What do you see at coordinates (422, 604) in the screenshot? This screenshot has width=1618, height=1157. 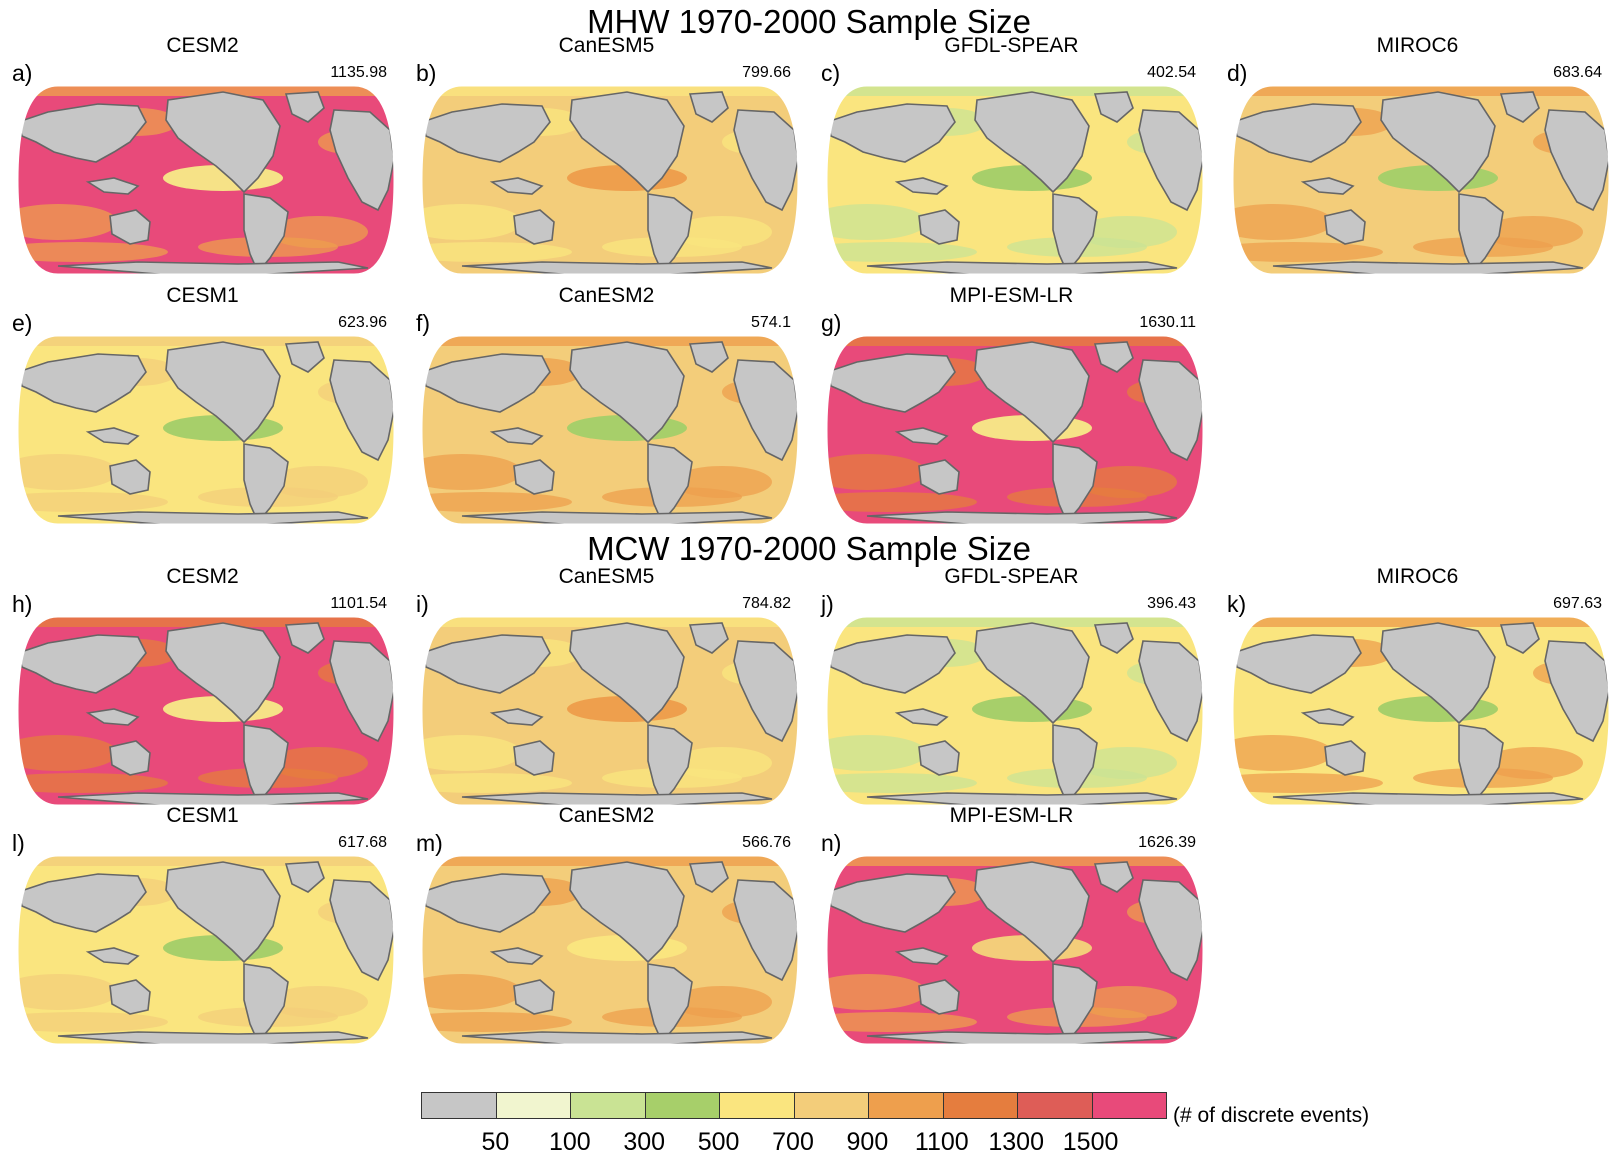 I see `panel-letter: i)` at bounding box center [422, 604].